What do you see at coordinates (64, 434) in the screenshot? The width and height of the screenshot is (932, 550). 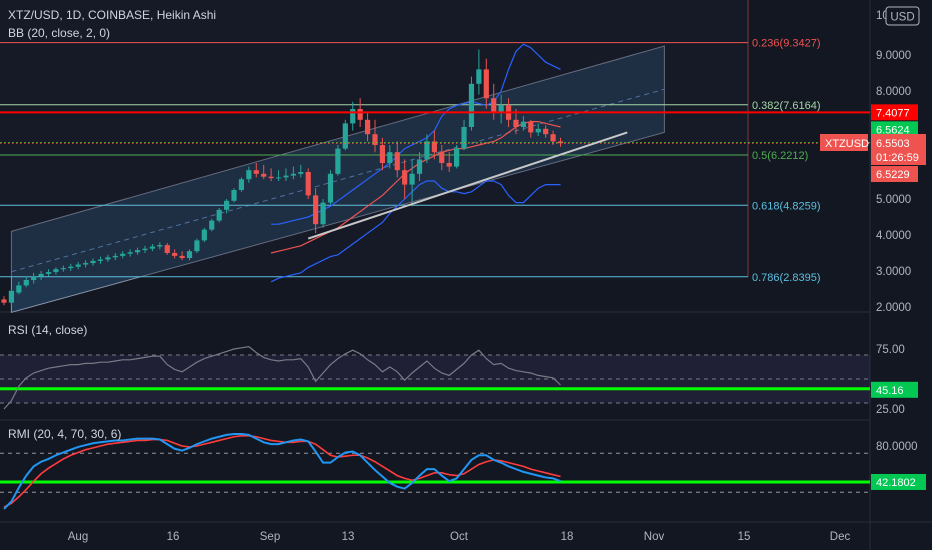 I see `rmi-indicator-title: RMI (20, 4, 70, 30, 6)` at bounding box center [64, 434].